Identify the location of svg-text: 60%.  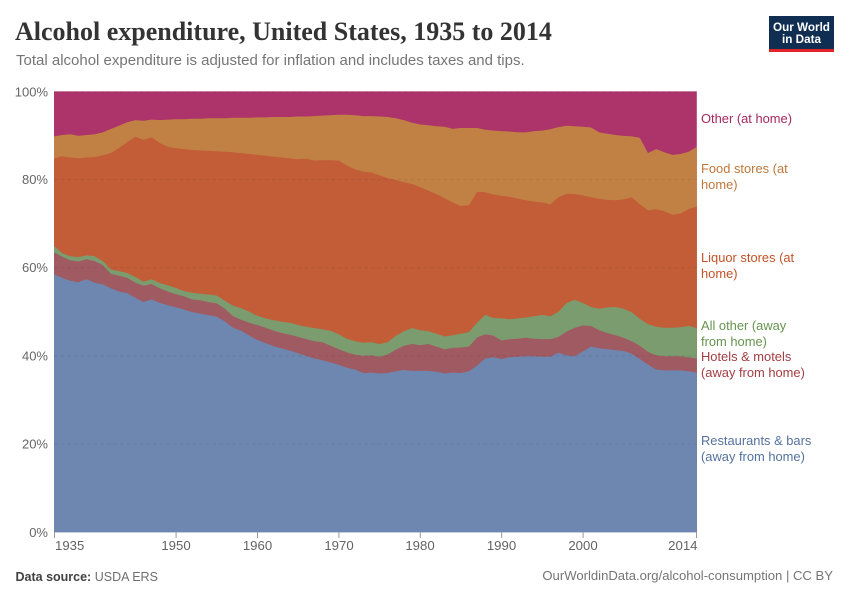
(35, 267).